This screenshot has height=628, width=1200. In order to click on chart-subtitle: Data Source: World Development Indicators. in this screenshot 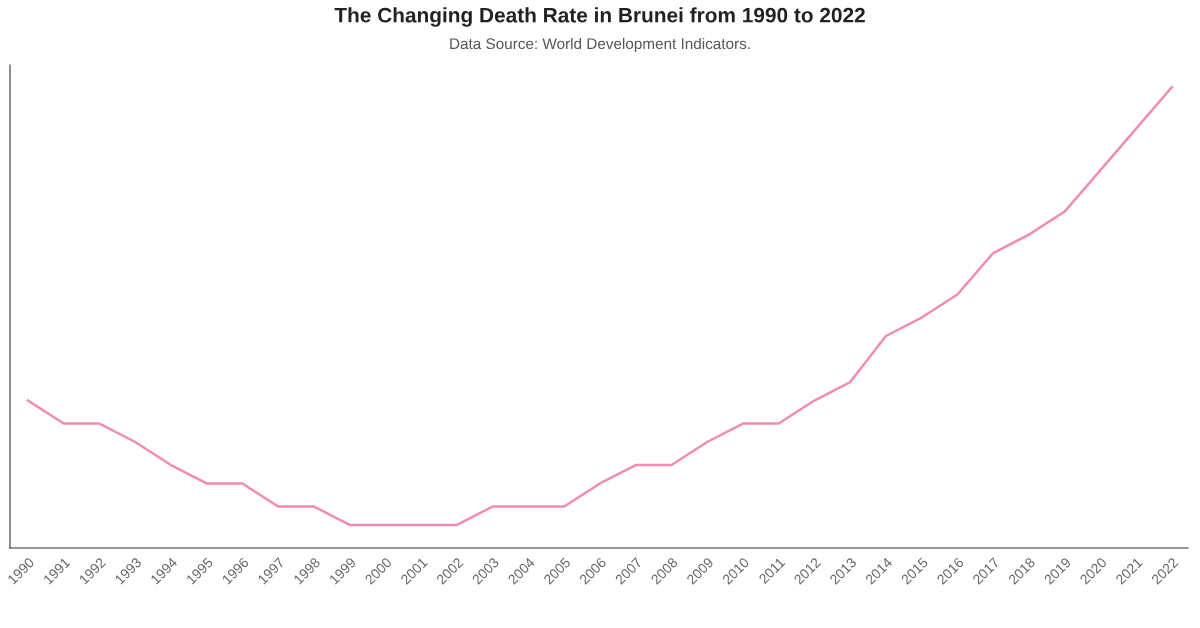, I will do `click(600, 45)`.